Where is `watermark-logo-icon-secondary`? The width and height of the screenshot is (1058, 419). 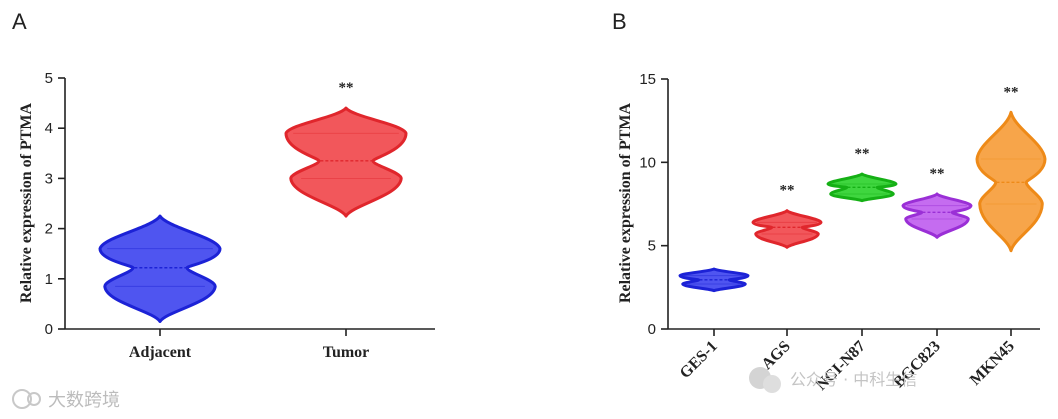 watermark-logo-icon-secondary is located at coordinates (34, 399).